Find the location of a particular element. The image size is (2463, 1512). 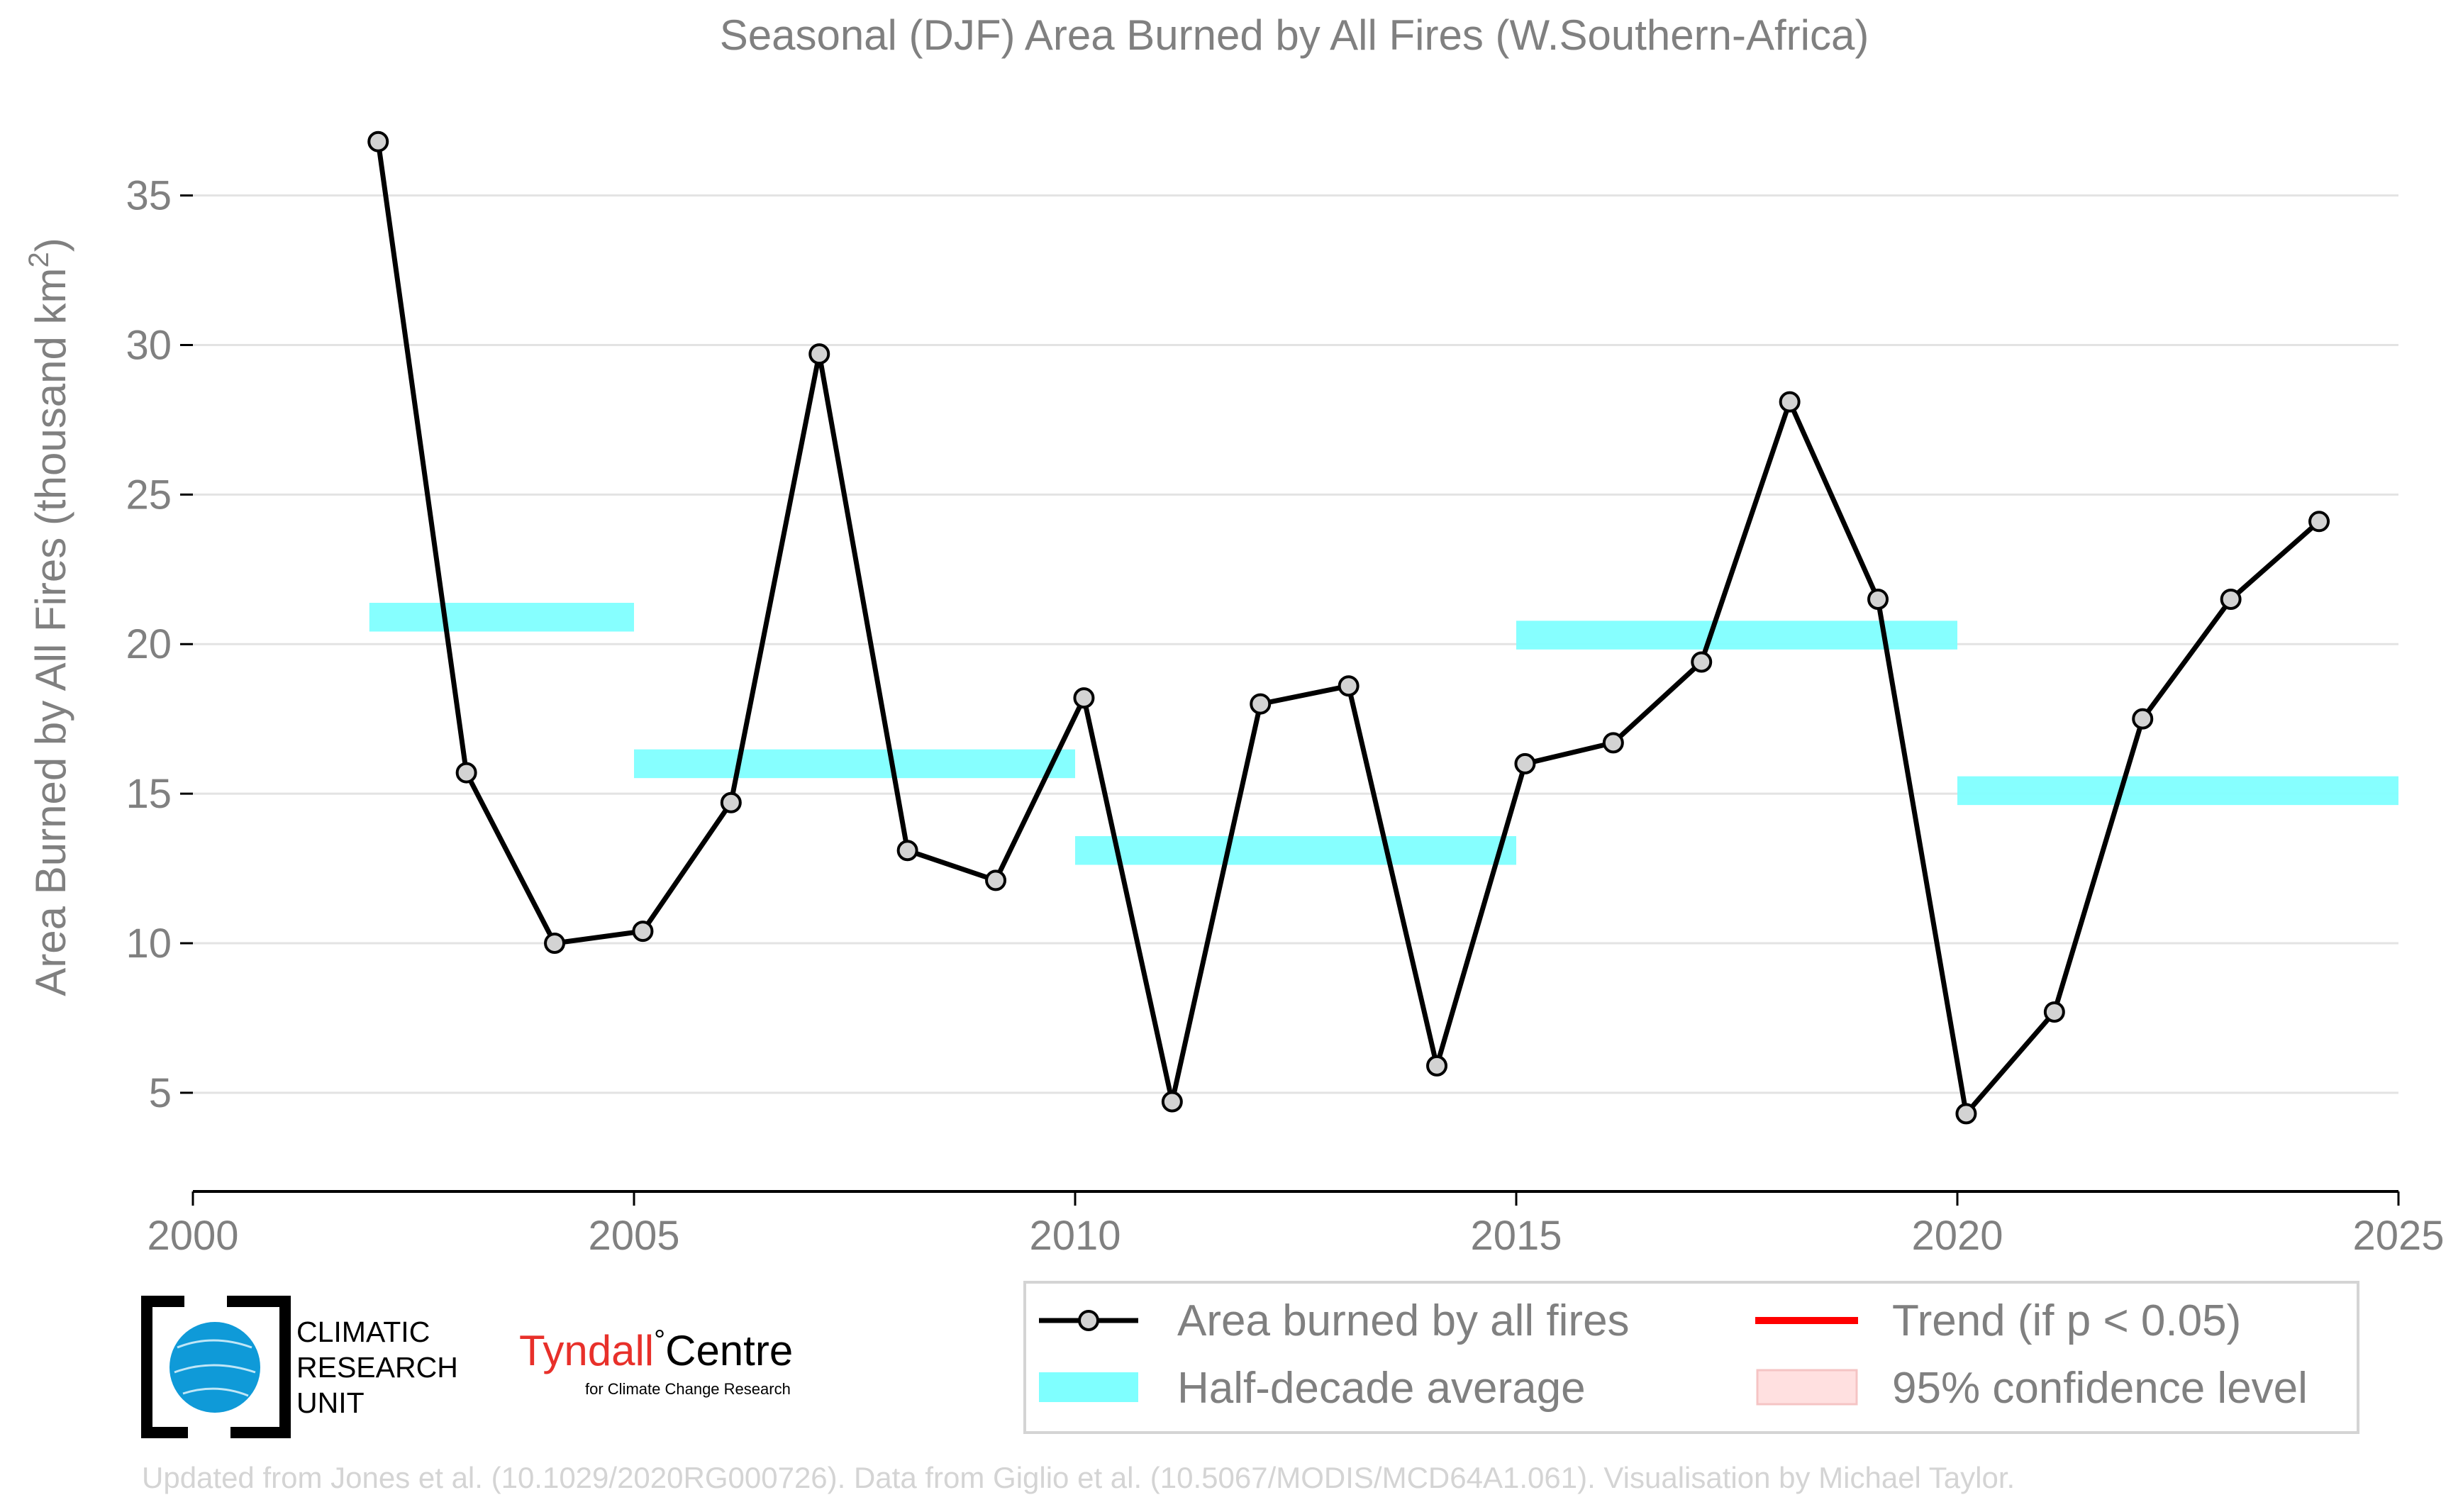

data-point-2013 is located at coordinates (1349, 686).